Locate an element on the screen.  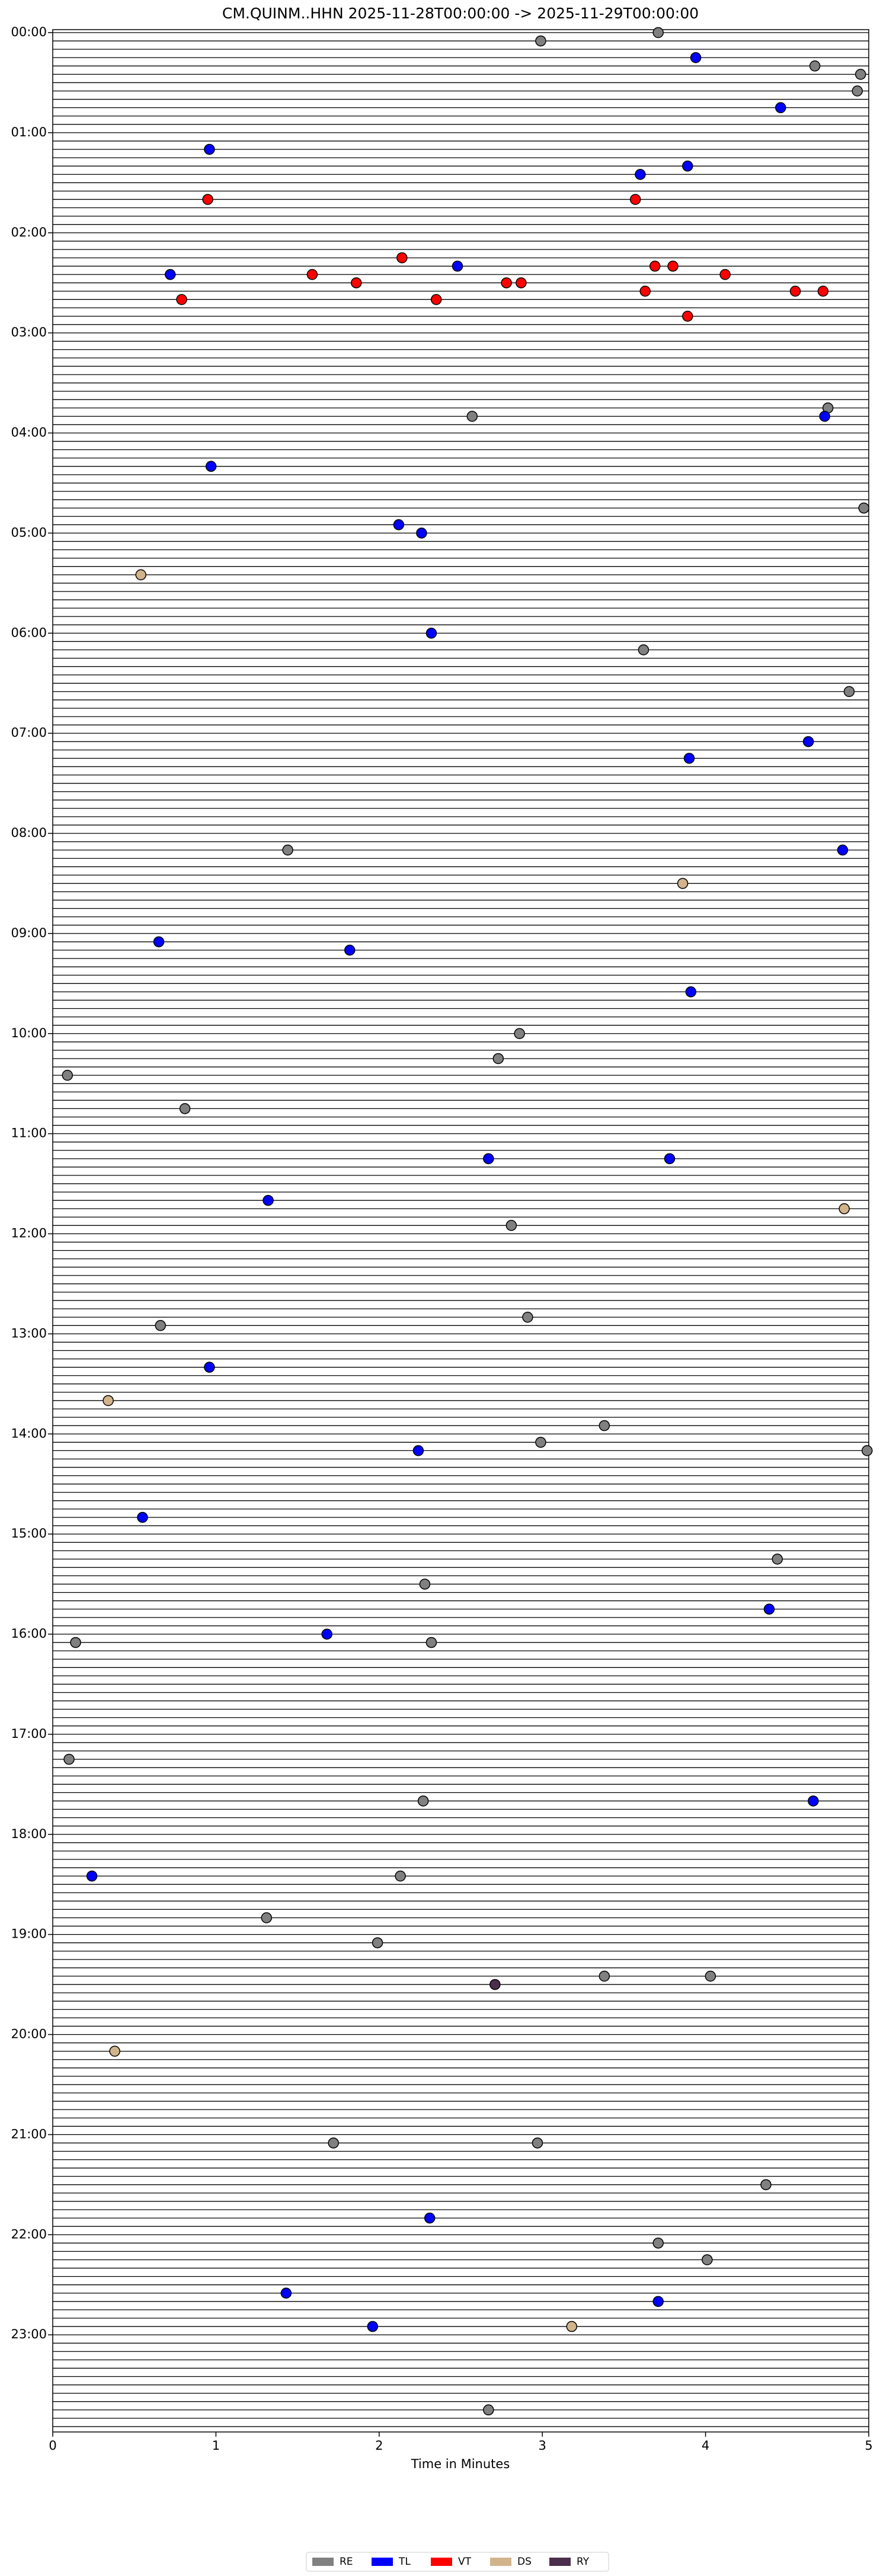
y-tick-label: 19:00 is located at coordinates (29, 1934).